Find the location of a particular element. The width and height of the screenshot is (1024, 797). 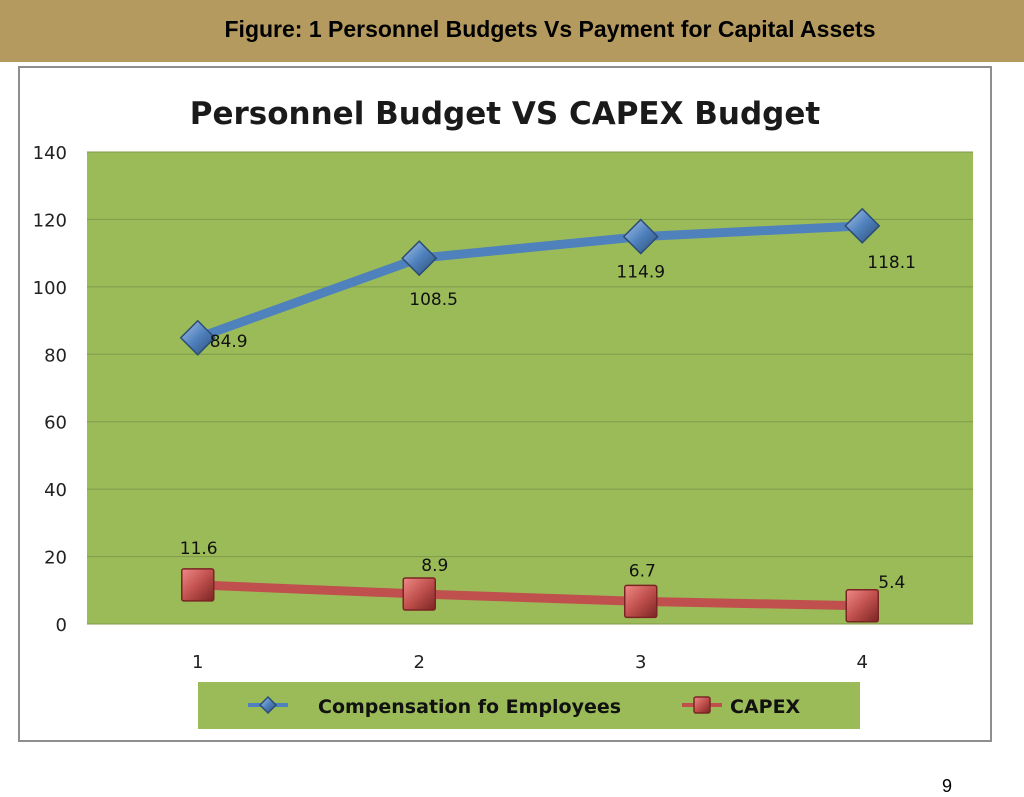

legend: Compensation fo Employees CAPEX is located at coordinates (529, 705).